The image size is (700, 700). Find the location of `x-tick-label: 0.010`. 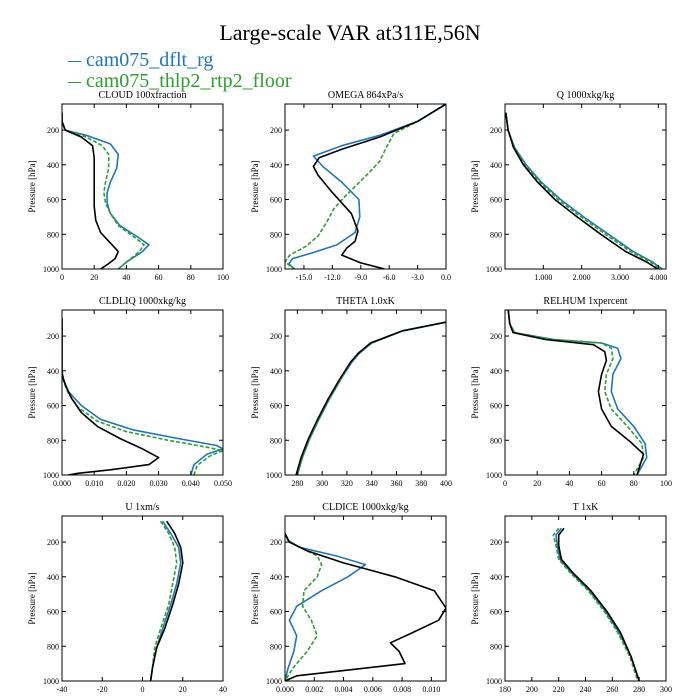

x-tick-label: 0.010 is located at coordinates (431, 689).